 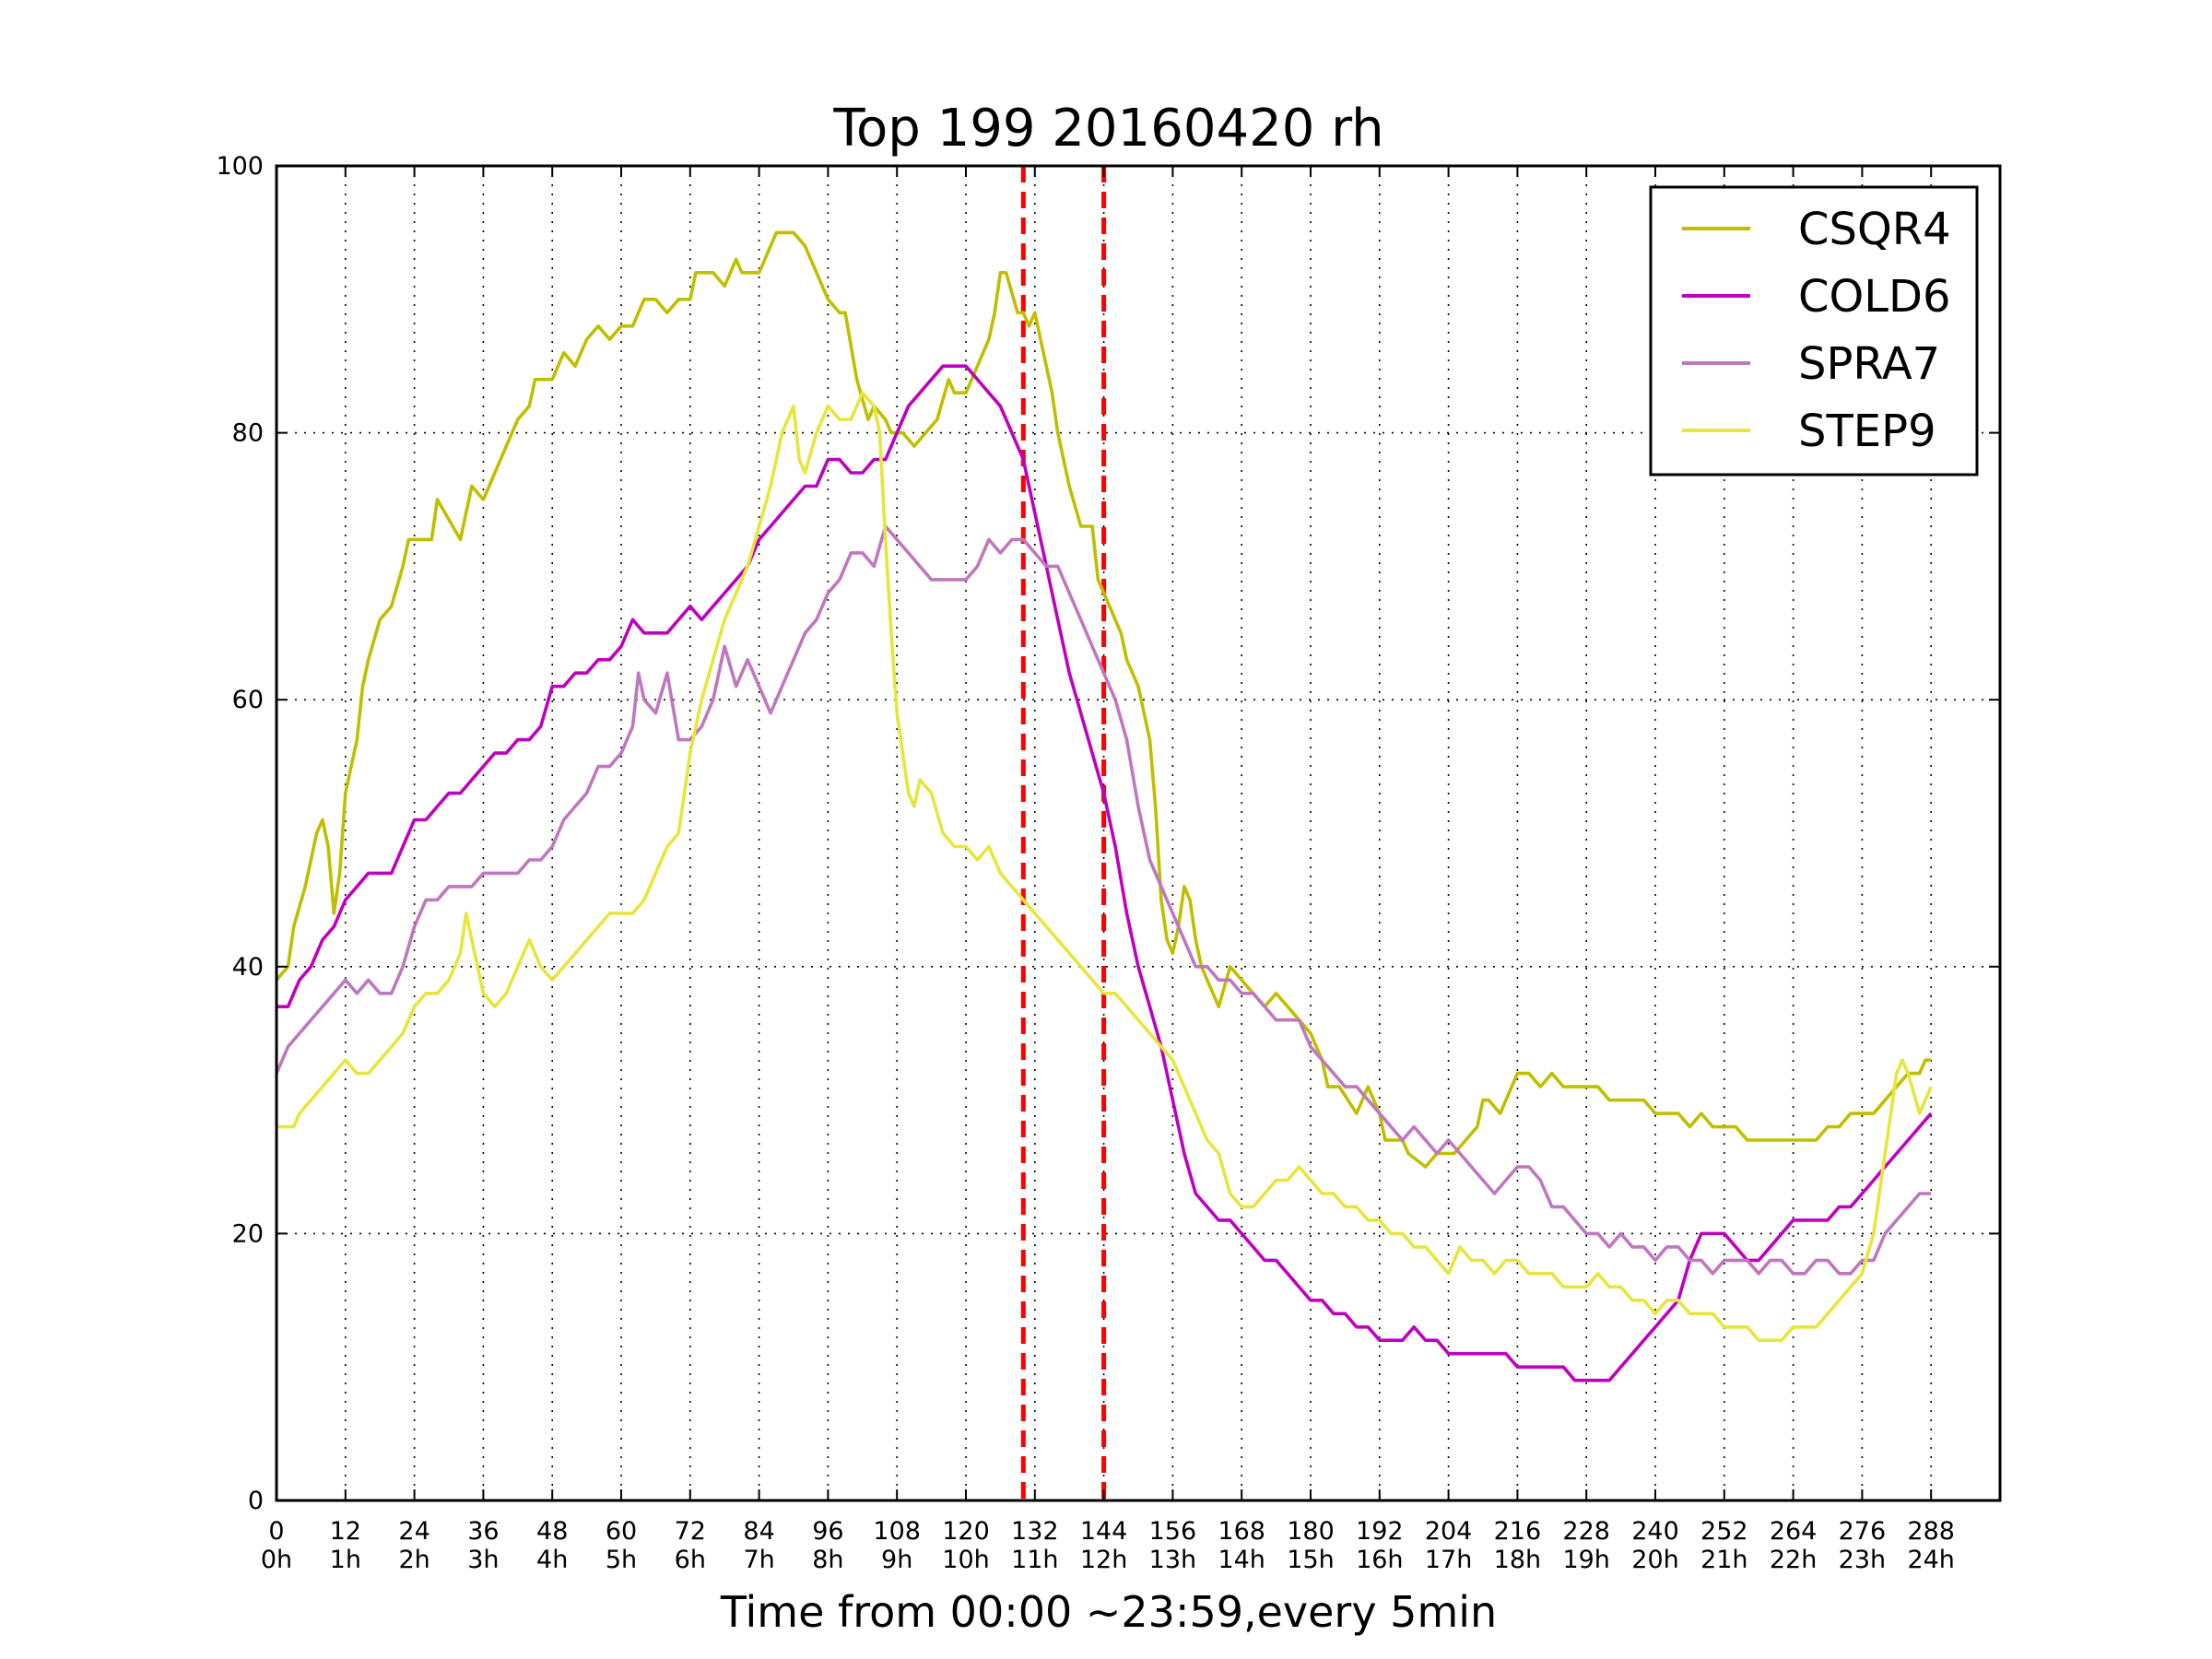 What do you see at coordinates (1863, 1531) in the screenshot?
I see `x-tick-label: 276` at bounding box center [1863, 1531].